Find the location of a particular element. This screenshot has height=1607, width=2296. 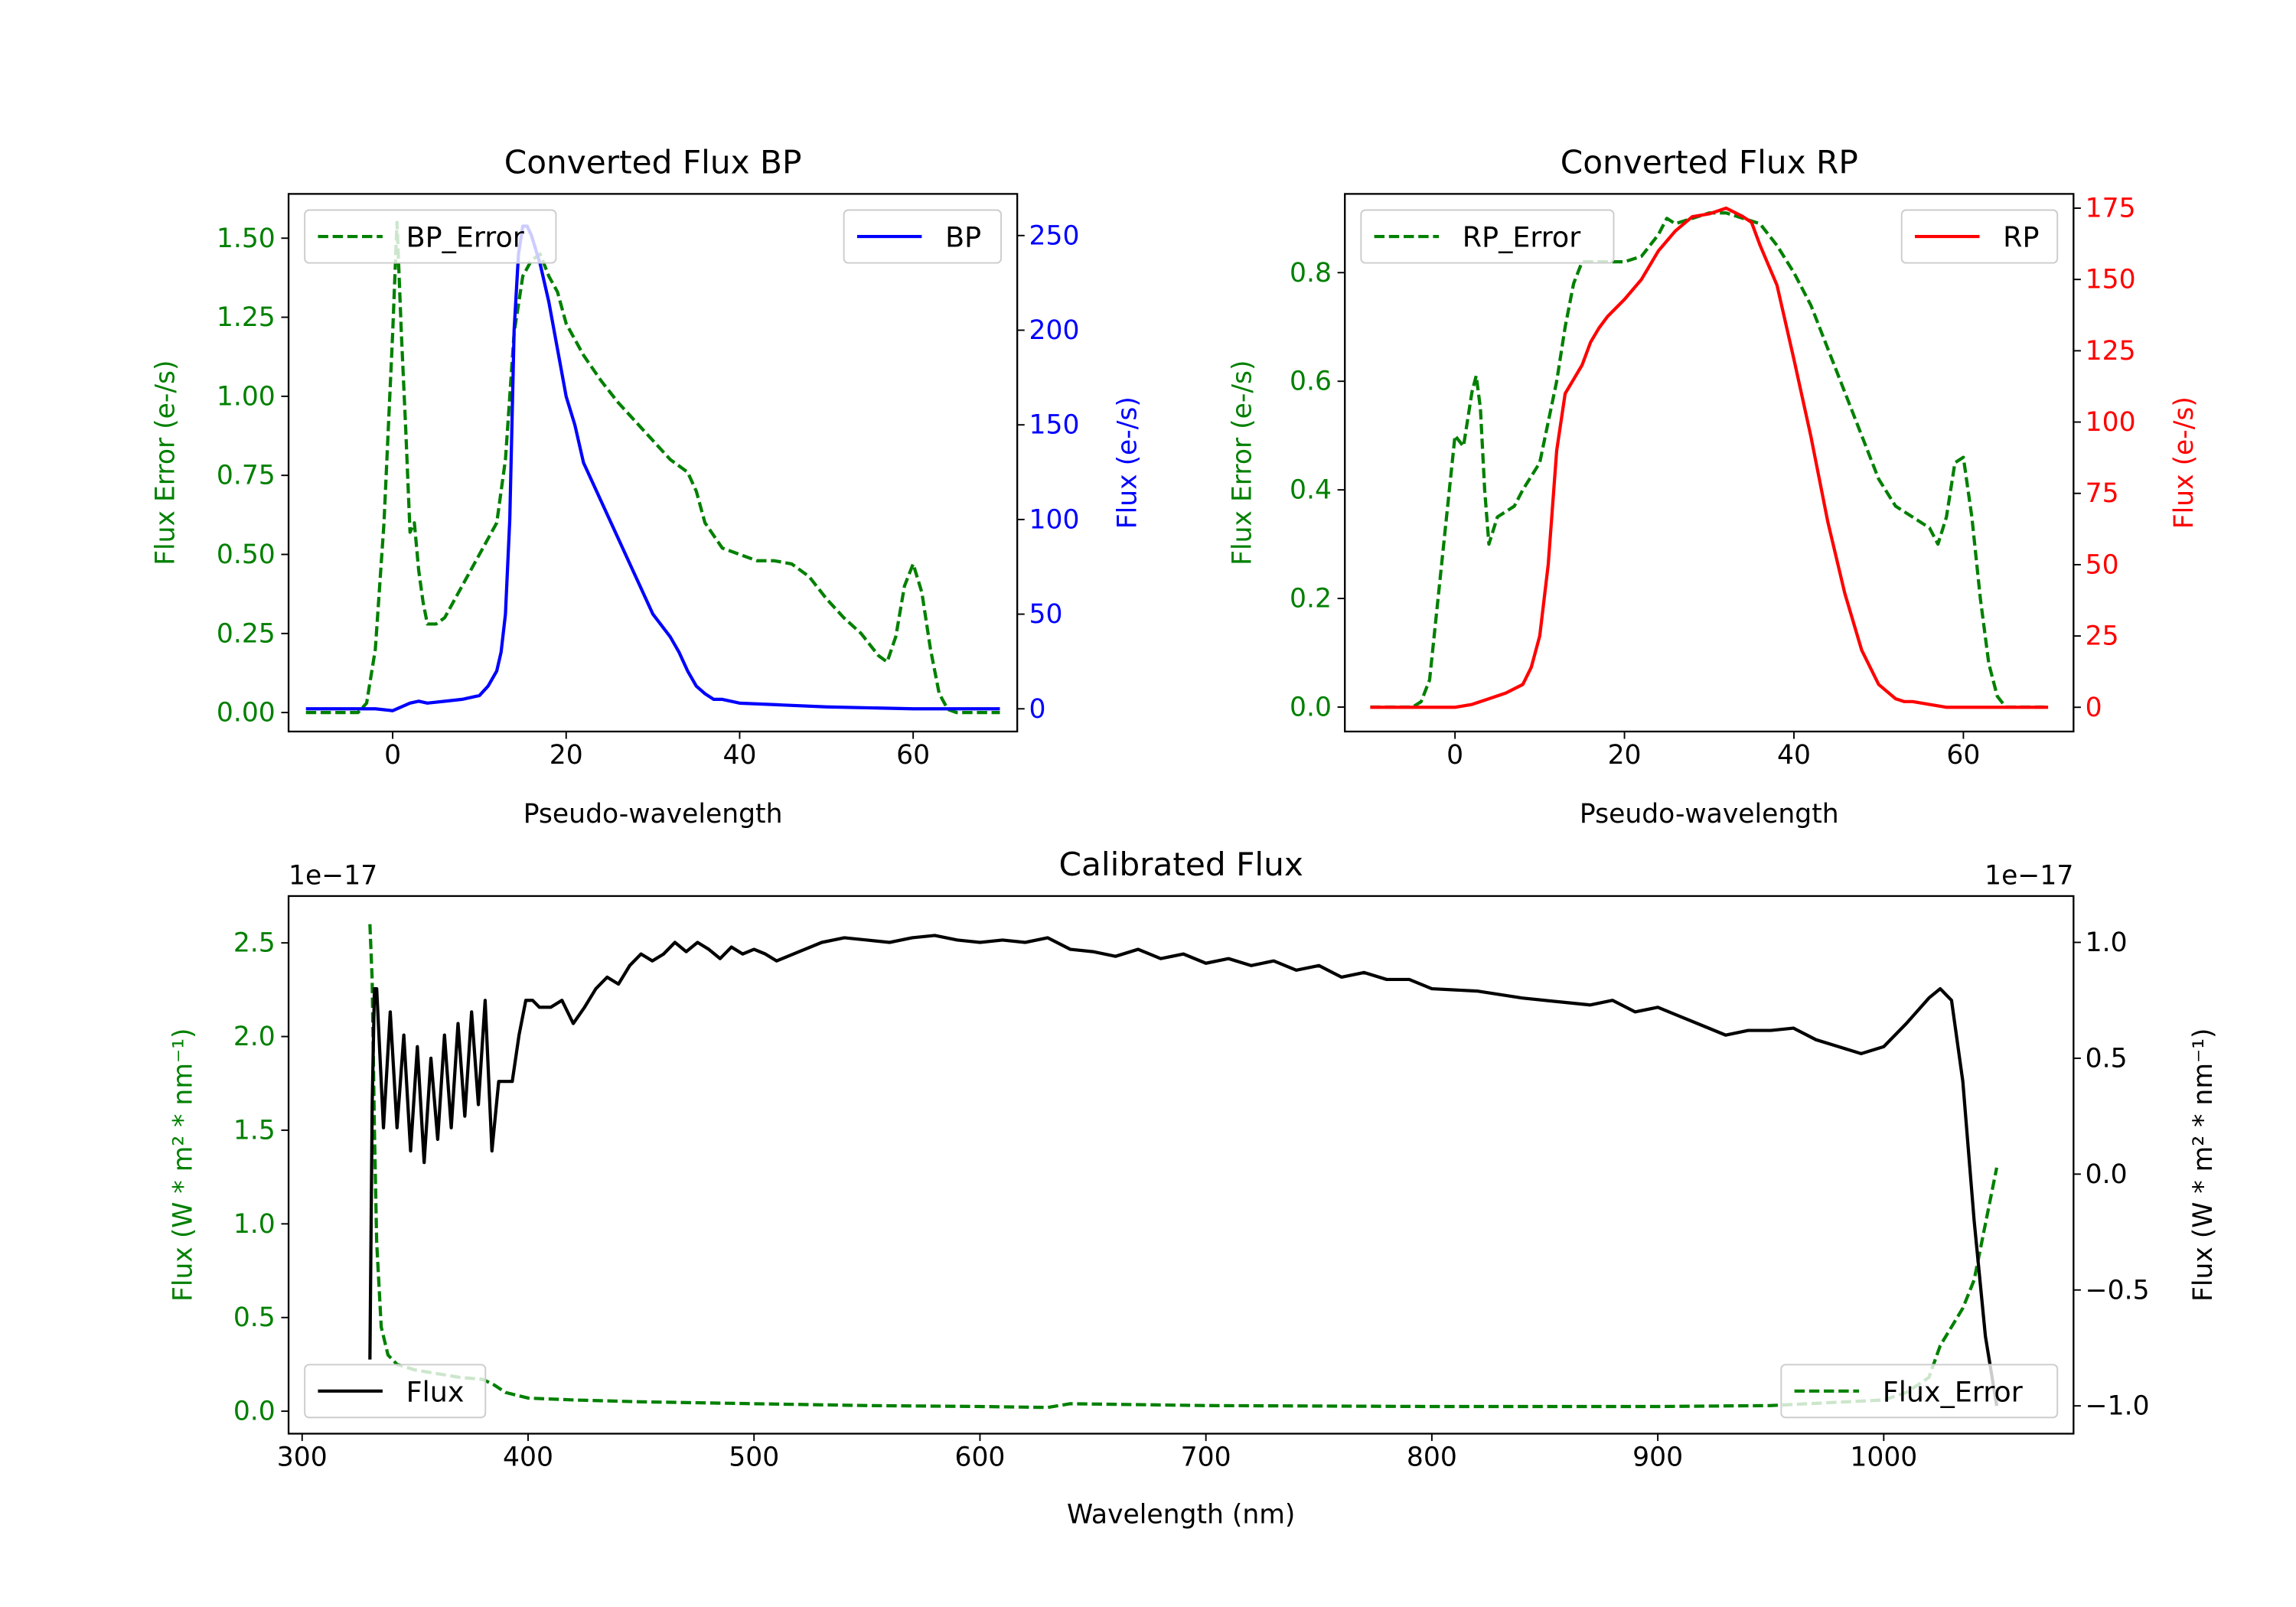

y-tick-label-right: 175 is located at coordinates (2111, 209).